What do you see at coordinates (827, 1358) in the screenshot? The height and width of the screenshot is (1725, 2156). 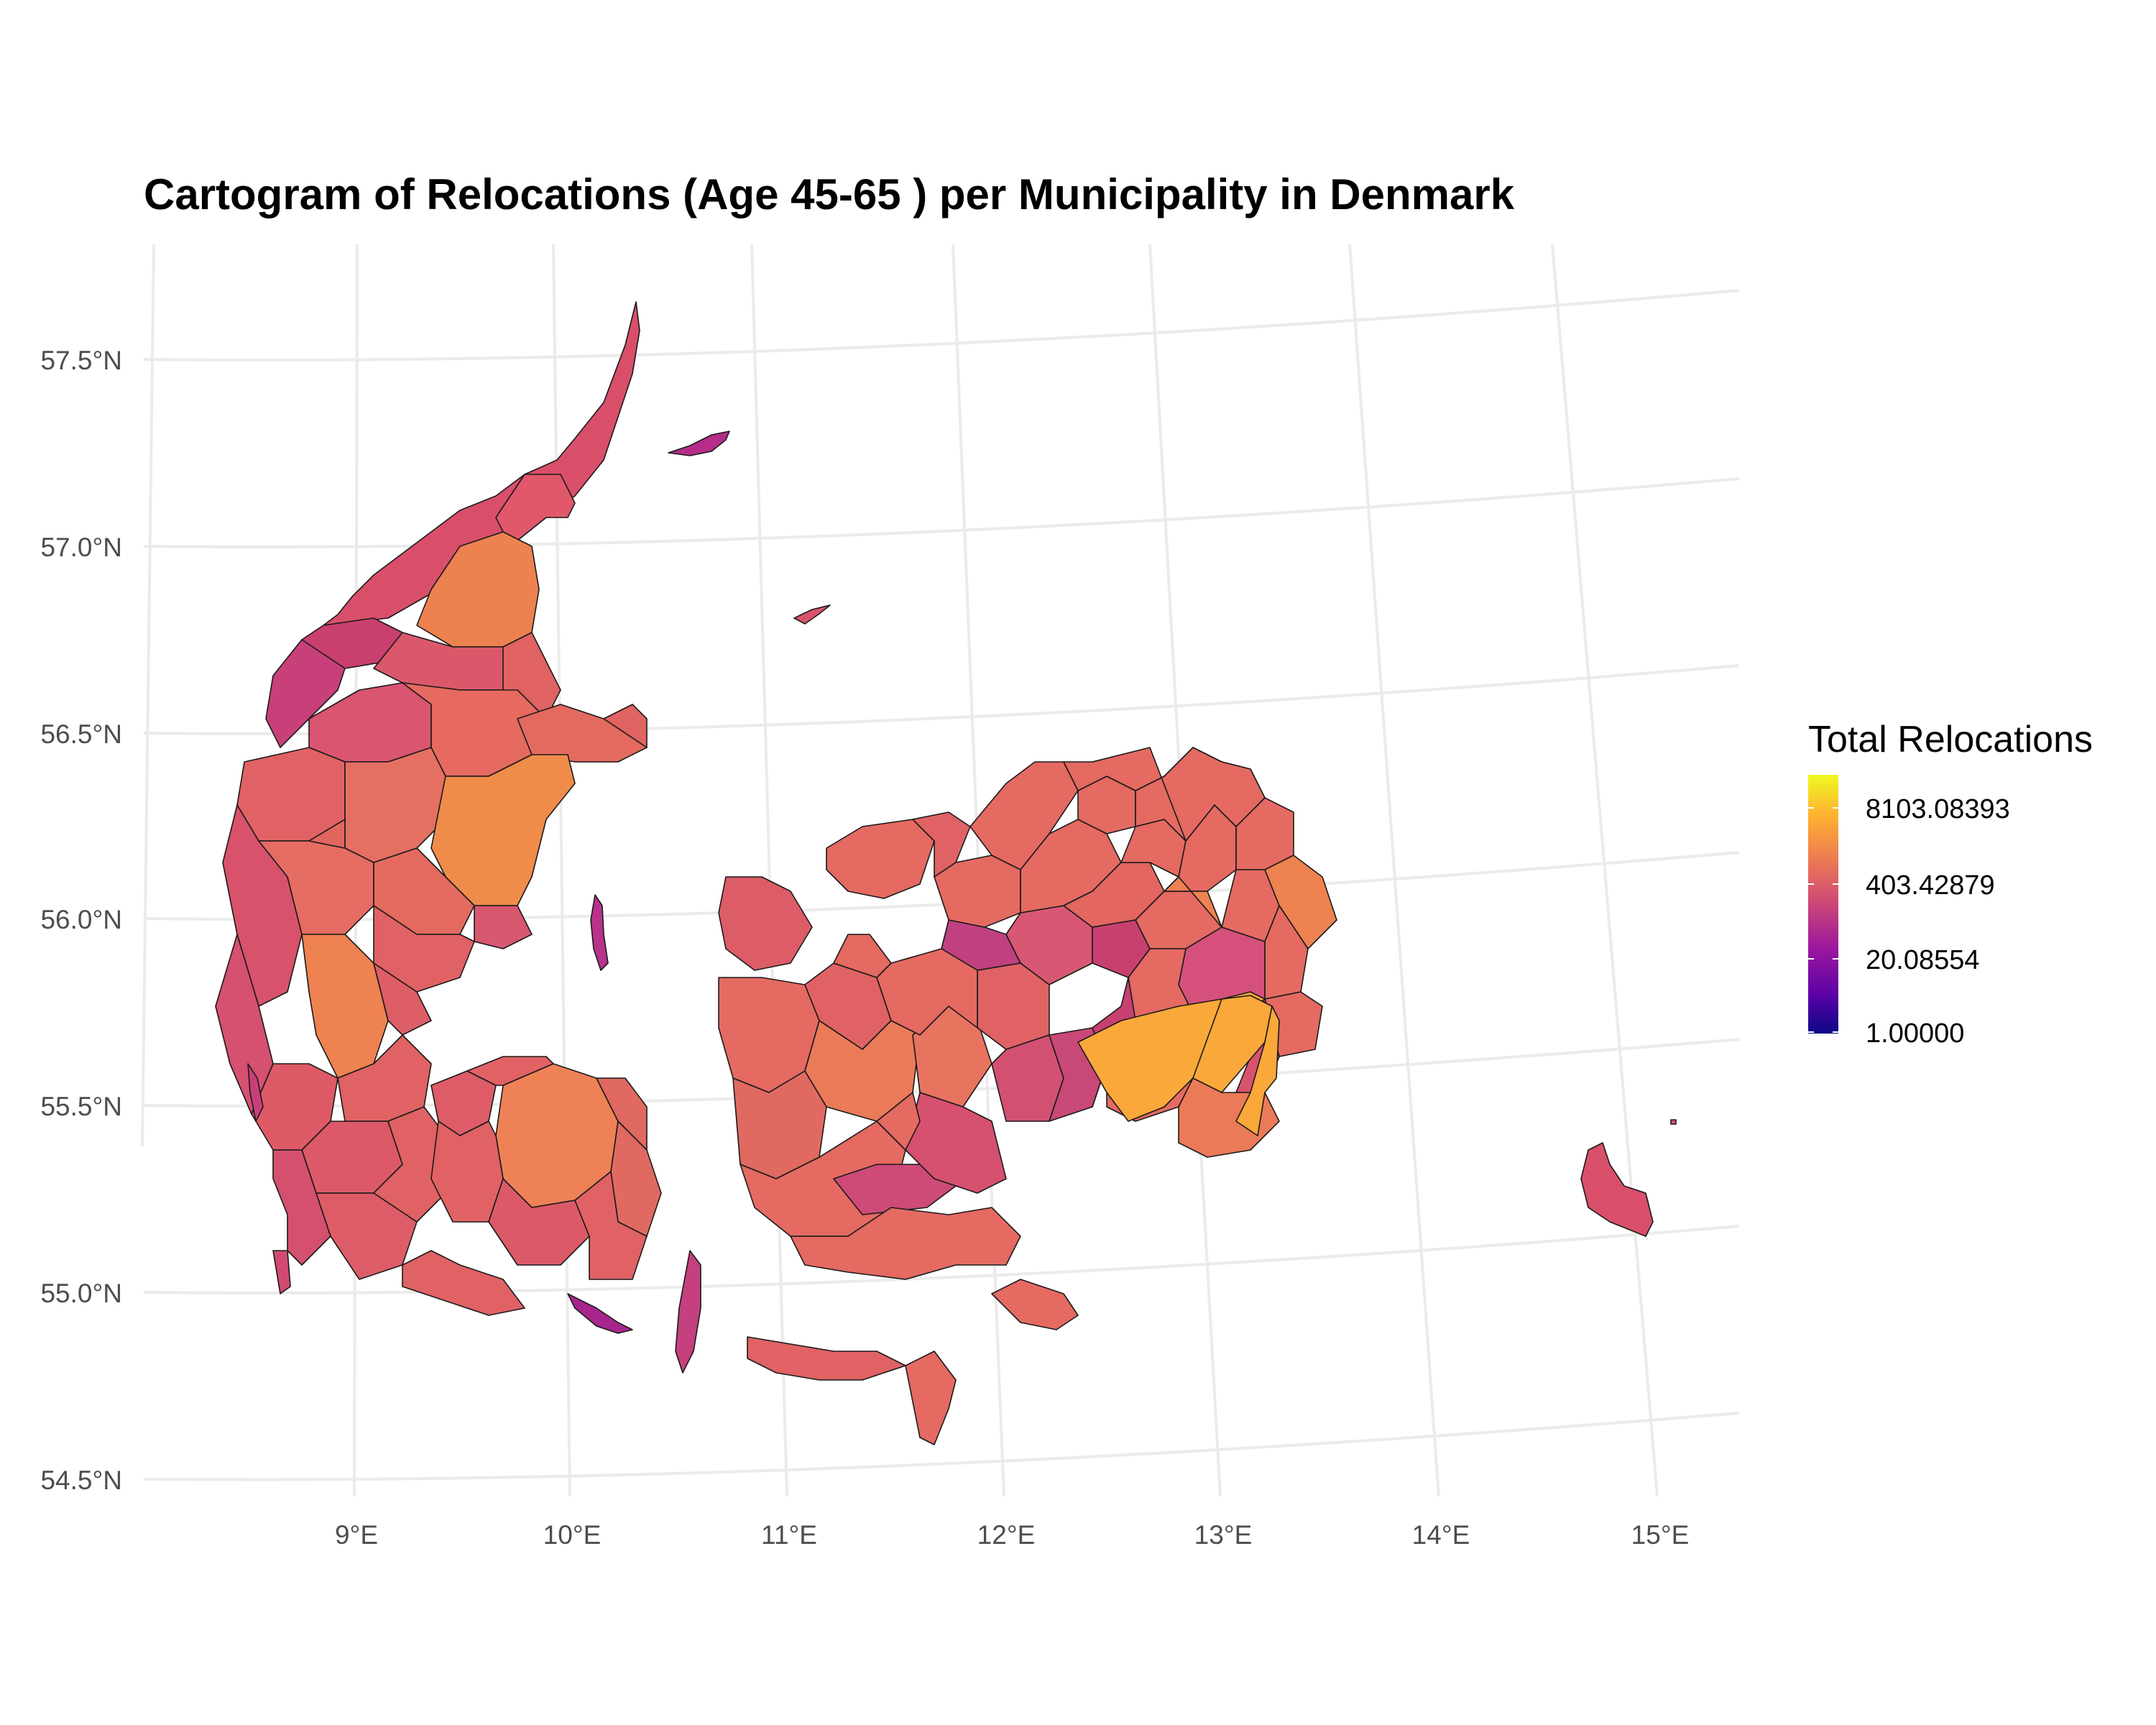 I see `municipality-lolland` at bounding box center [827, 1358].